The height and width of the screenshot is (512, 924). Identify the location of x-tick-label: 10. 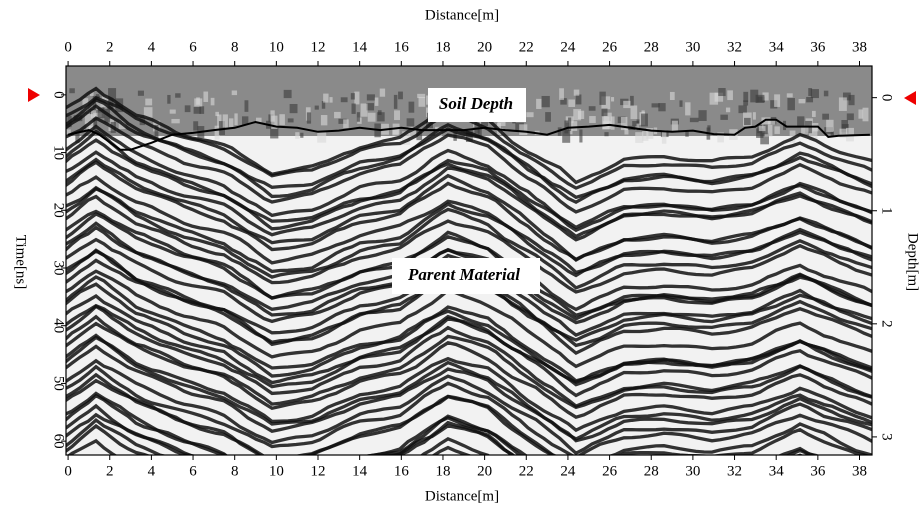
(276, 471).